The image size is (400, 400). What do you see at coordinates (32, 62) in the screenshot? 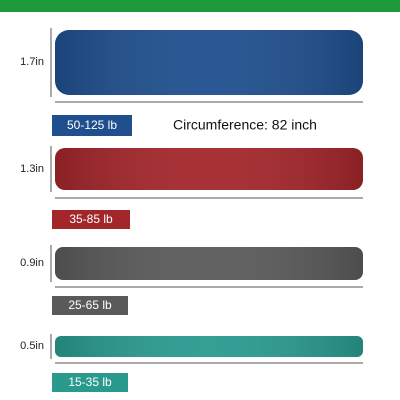
I see `thickness-label: 1.7in` at bounding box center [32, 62].